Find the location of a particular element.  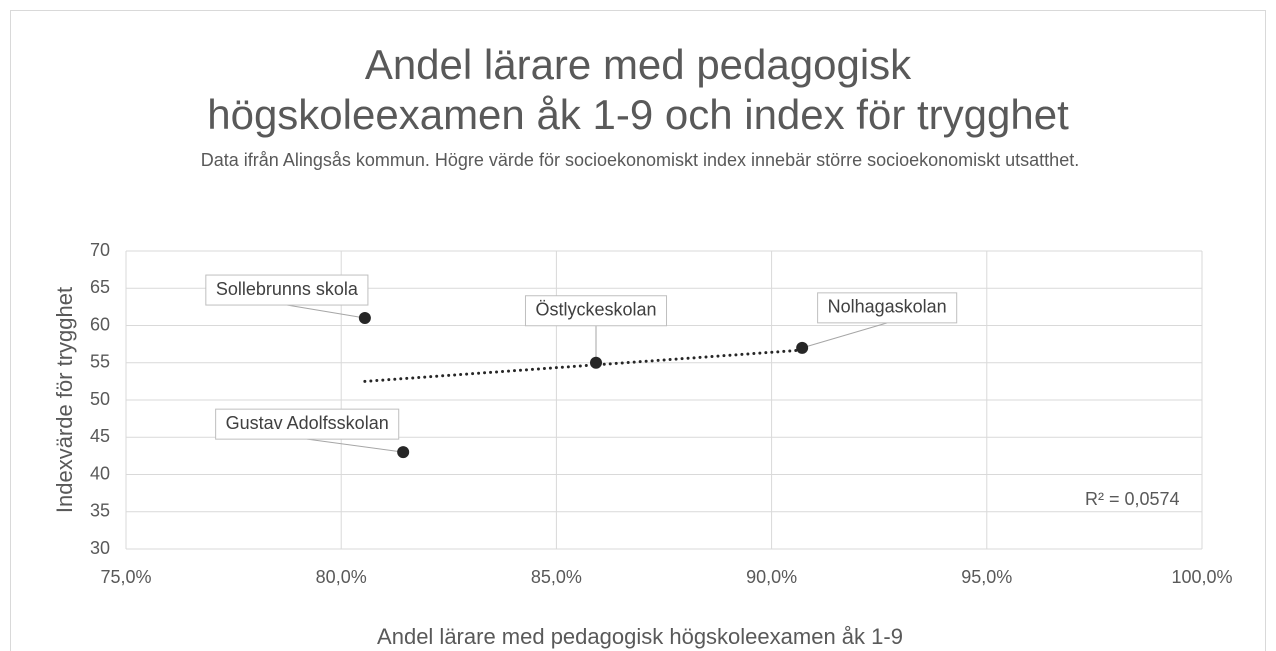

y-tick-label: 70 is located at coordinates (100, 250).